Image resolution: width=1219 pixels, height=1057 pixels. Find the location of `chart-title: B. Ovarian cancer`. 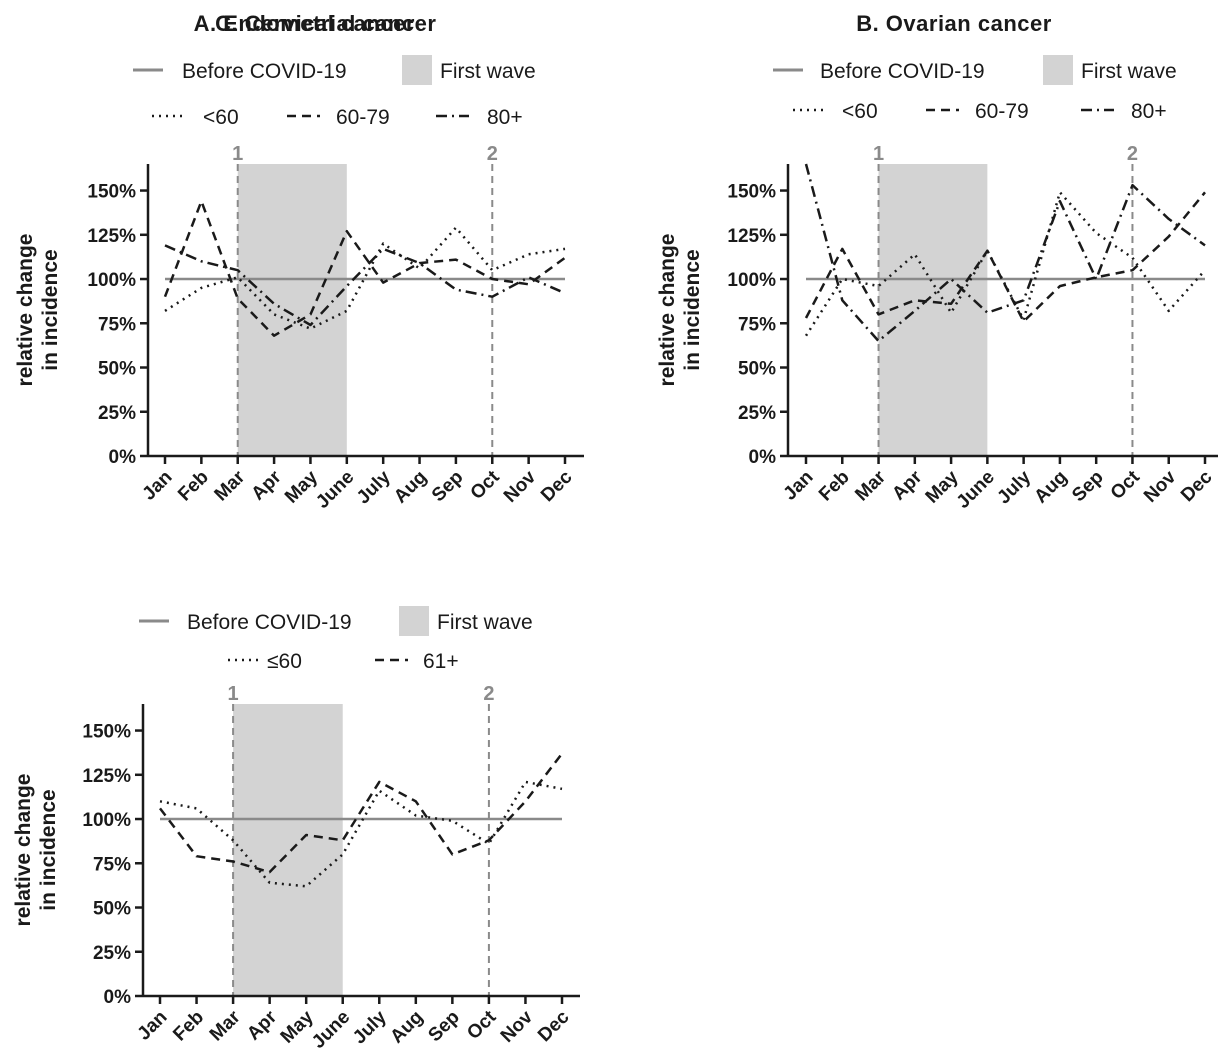

chart-title: B. Ovarian cancer is located at coordinates (954, 23).